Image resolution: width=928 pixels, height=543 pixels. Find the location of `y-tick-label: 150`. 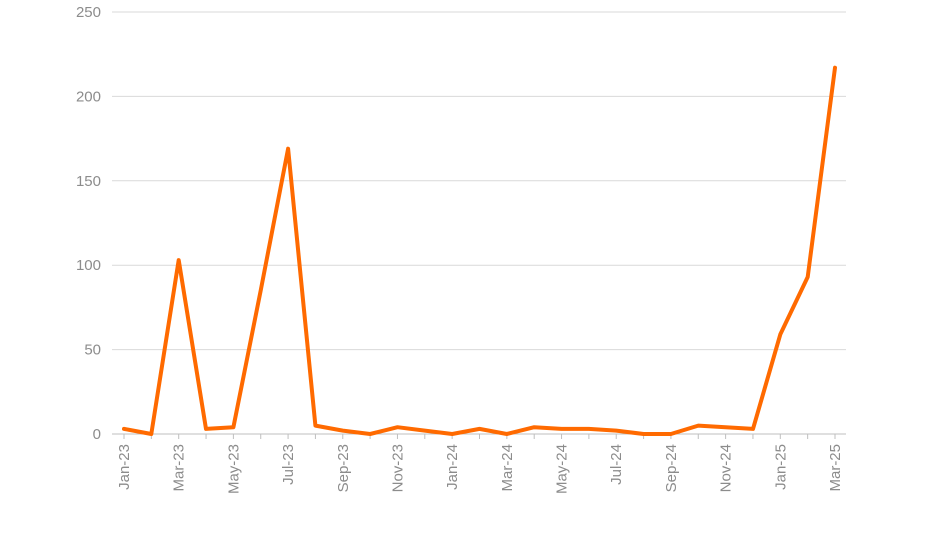

y-tick-label: 150 is located at coordinates (88, 181).